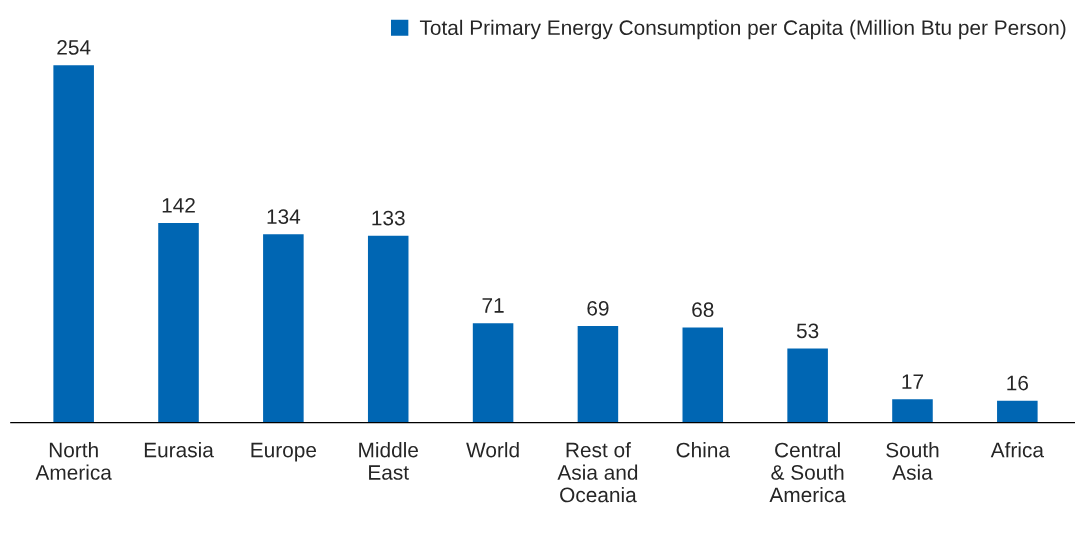 This screenshot has width=1075, height=535. What do you see at coordinates (1017, 383) in the screenshot?
I see `data-label: 16` at bounding box center [1017, 383].